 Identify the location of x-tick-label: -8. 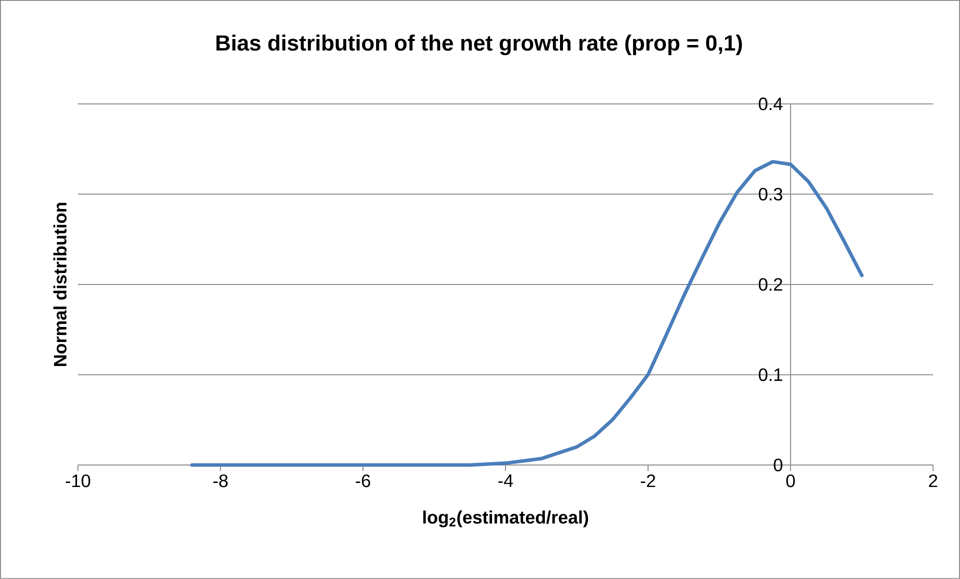
(220, 481).